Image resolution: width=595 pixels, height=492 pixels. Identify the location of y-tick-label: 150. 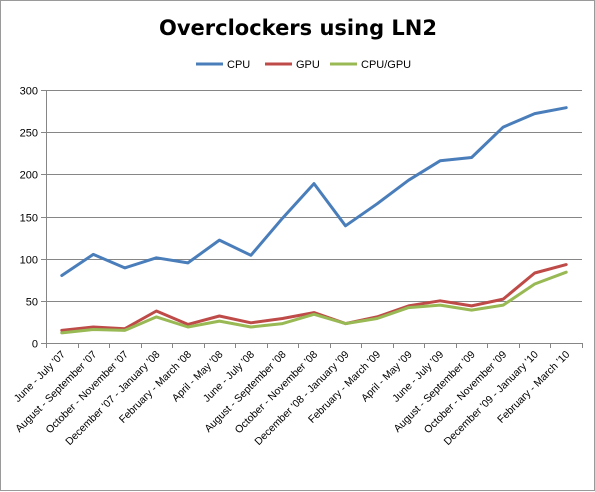
(29, 219).